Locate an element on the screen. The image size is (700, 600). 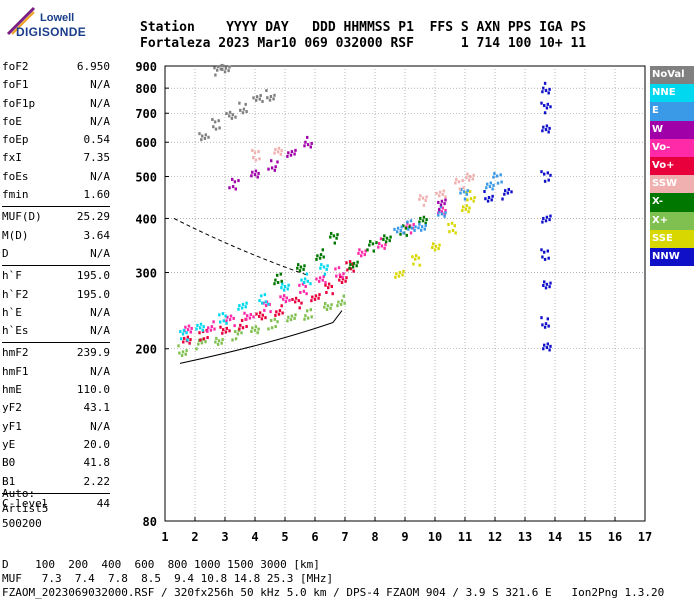
x-tick-label: 7 is located at coordinates (344, 537).